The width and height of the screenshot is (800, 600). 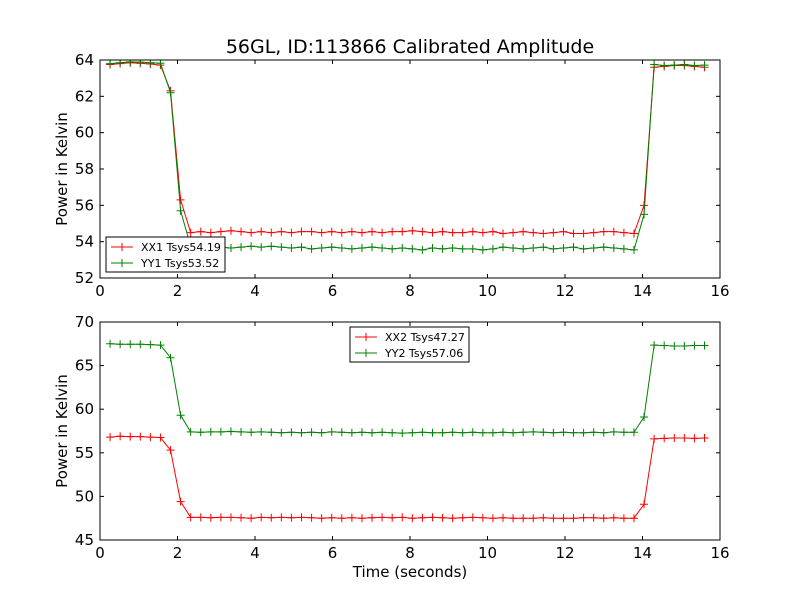 I want to click on top-y-tick-label: 60, so click(x=84, y=133).